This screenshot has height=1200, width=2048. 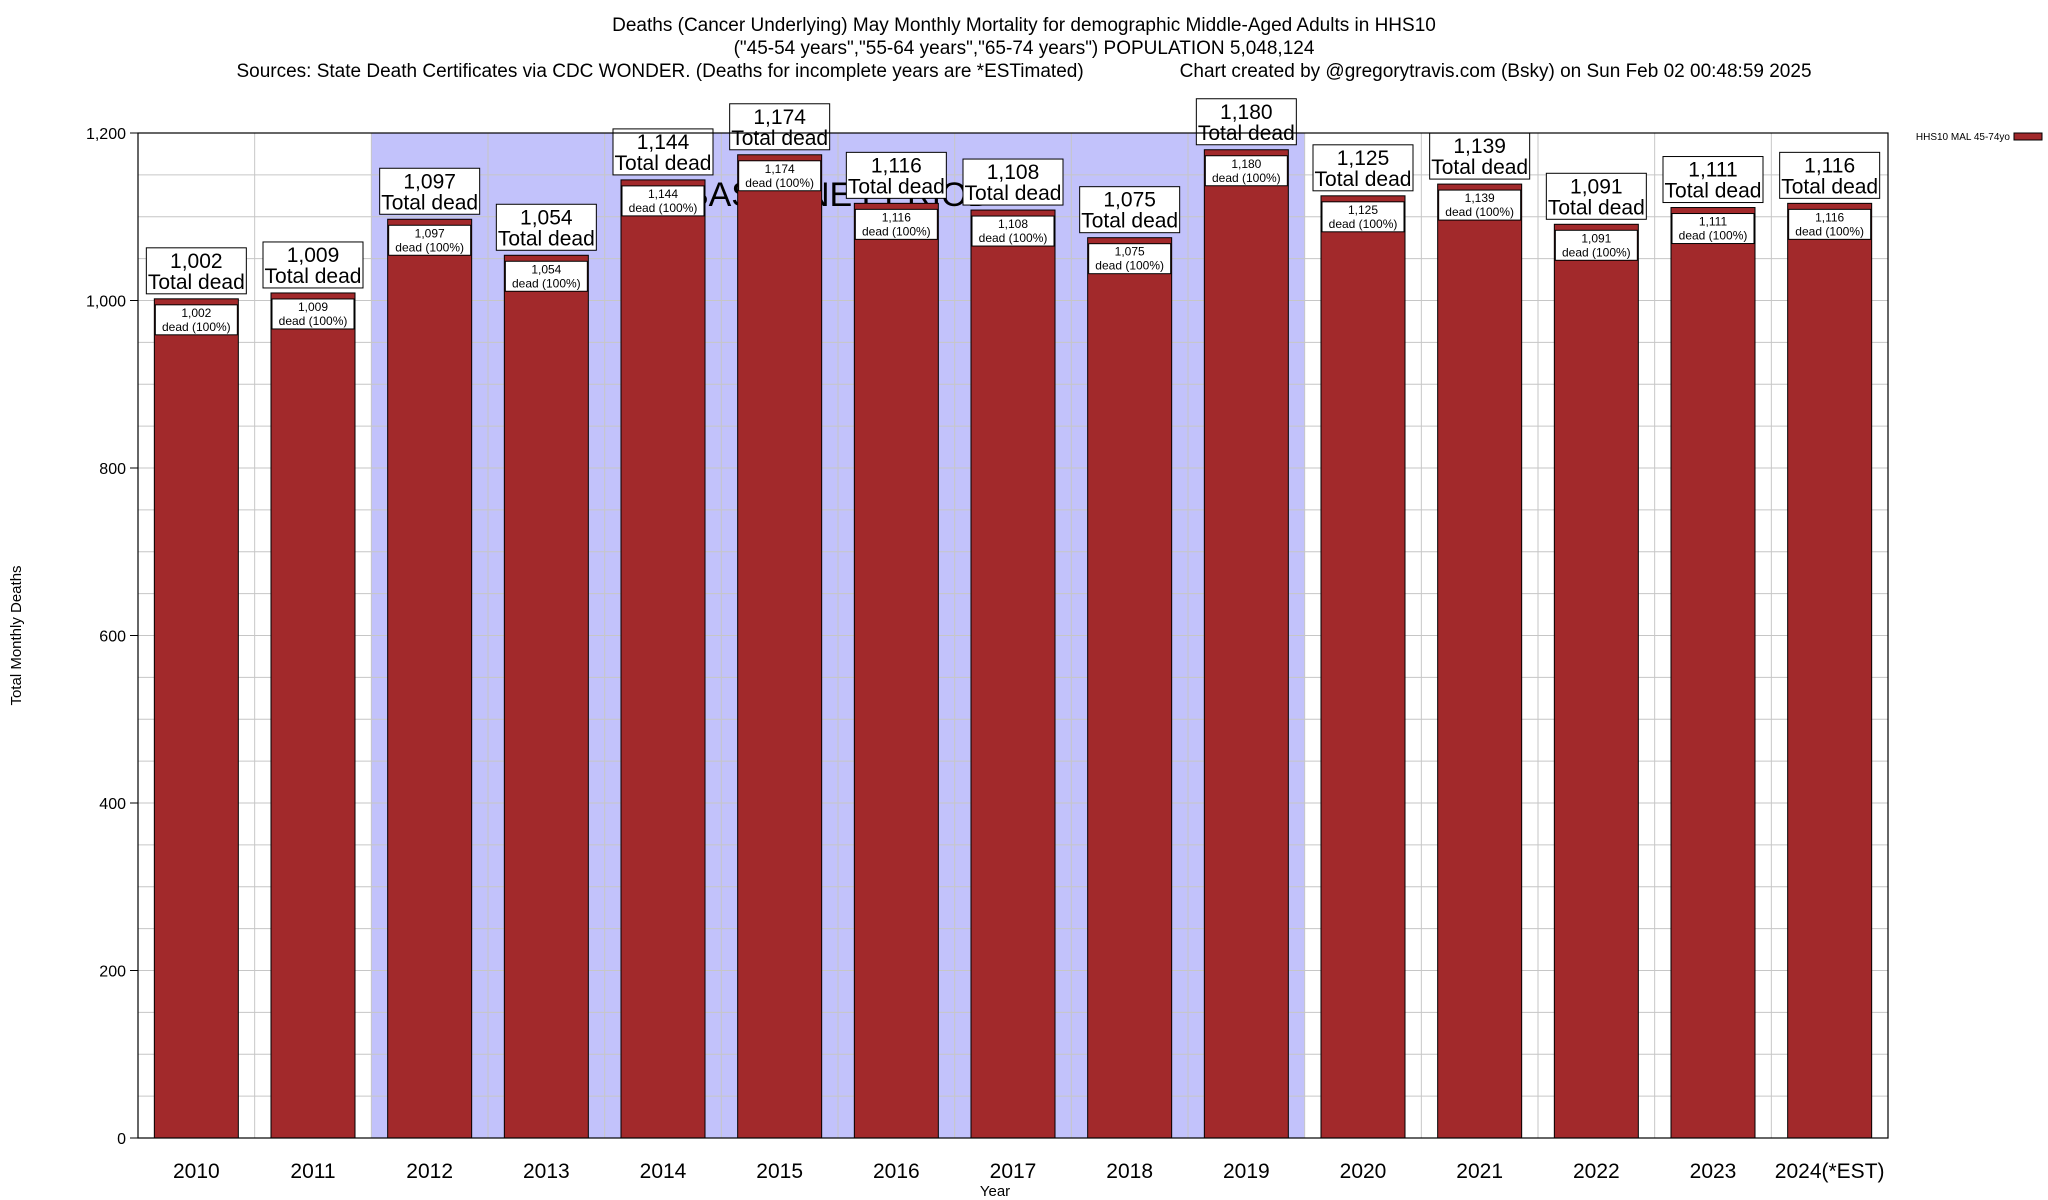 I want to click on bar-inner-value: 1,054, so click(x=546, y=269).